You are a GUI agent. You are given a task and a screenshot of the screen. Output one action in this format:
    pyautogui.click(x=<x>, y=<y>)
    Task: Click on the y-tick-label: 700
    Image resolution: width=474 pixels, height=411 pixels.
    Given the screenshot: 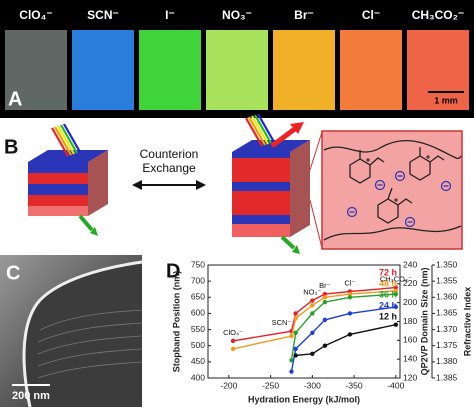 What is the action you would take?
    pyautogui.click(x=198, y=280)
    